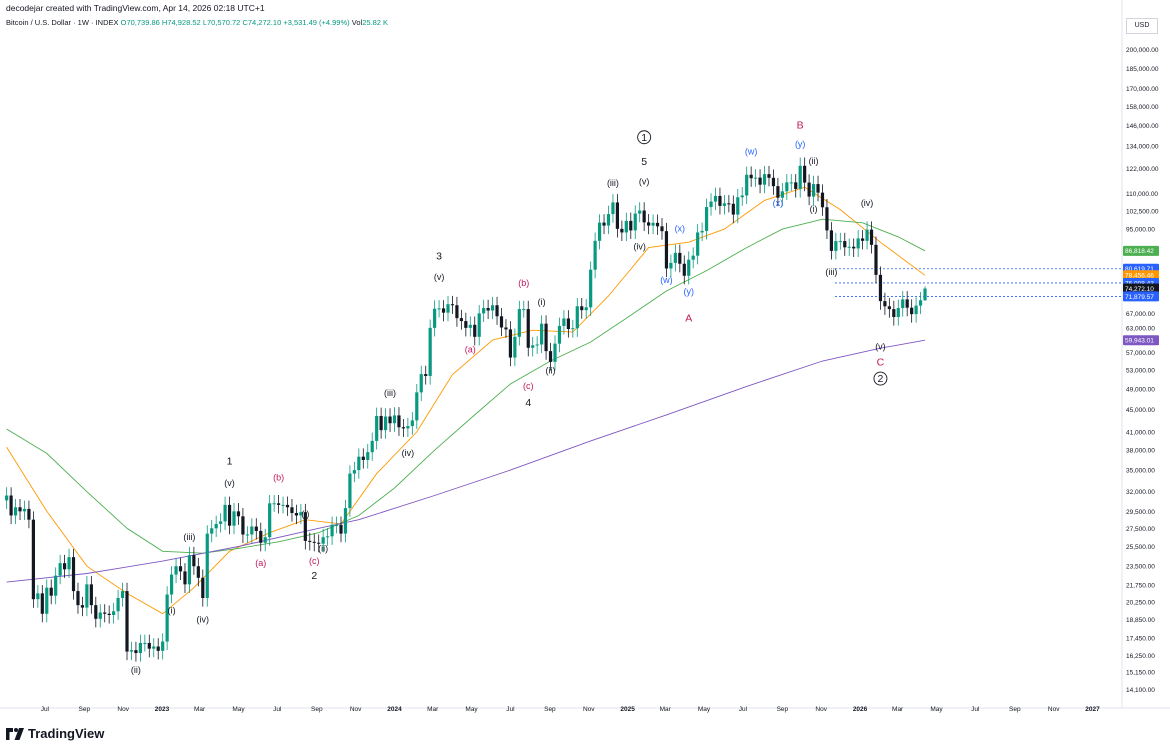  I want to click on currency-button: USD, so click(1142, 26).